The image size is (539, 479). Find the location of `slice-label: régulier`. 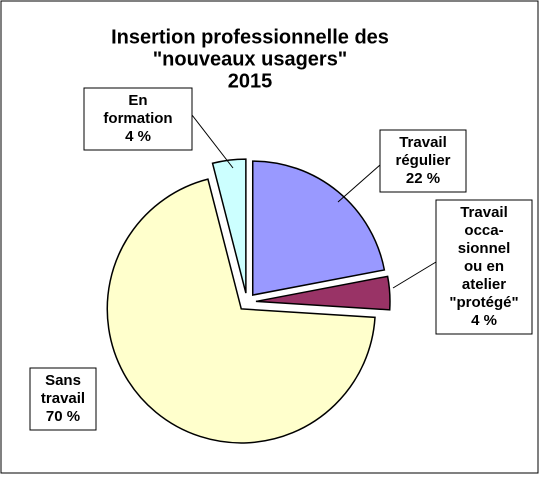

slice-label: régulier is located at coordinates (422, 160).